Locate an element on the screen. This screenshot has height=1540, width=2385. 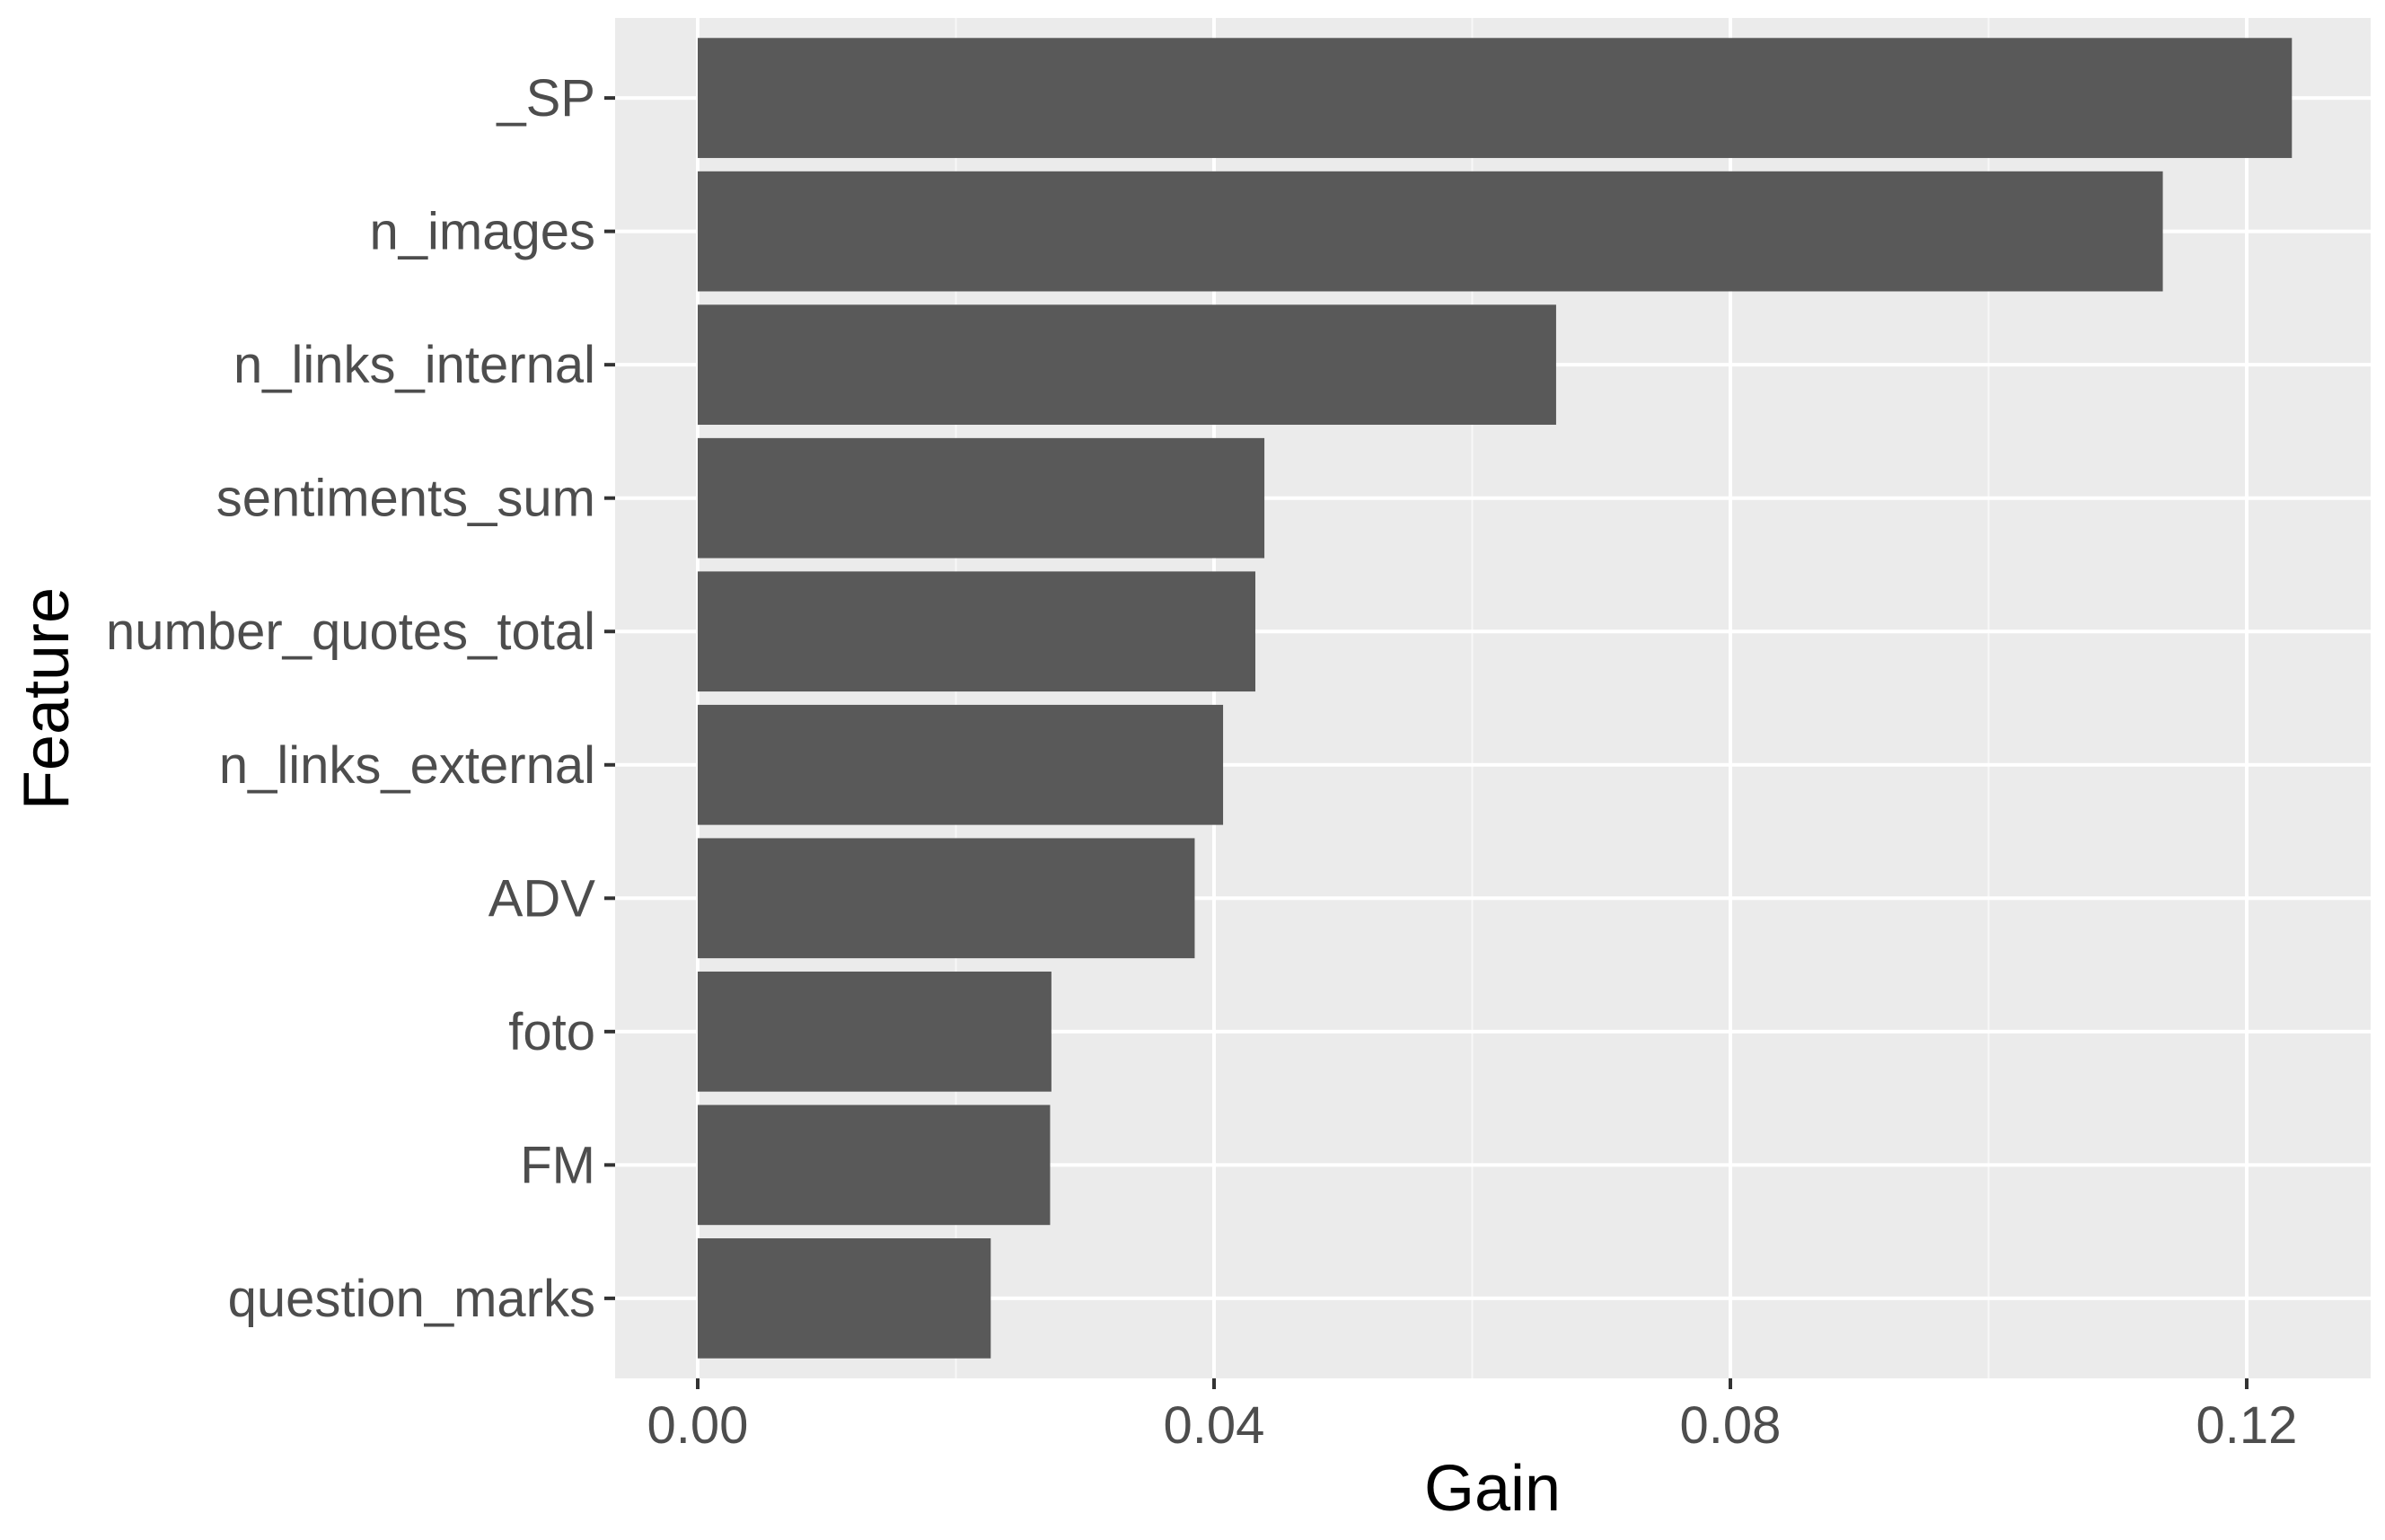
y-tick-label: FM is located at coordinates (557, 1165).